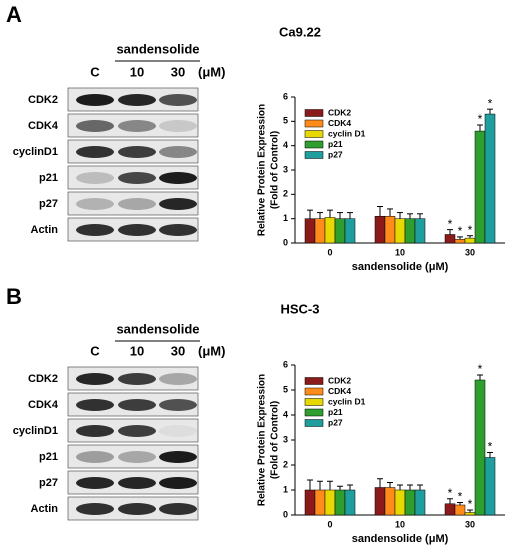  I want to click on protein-label: CDK2, so click(43, 100).